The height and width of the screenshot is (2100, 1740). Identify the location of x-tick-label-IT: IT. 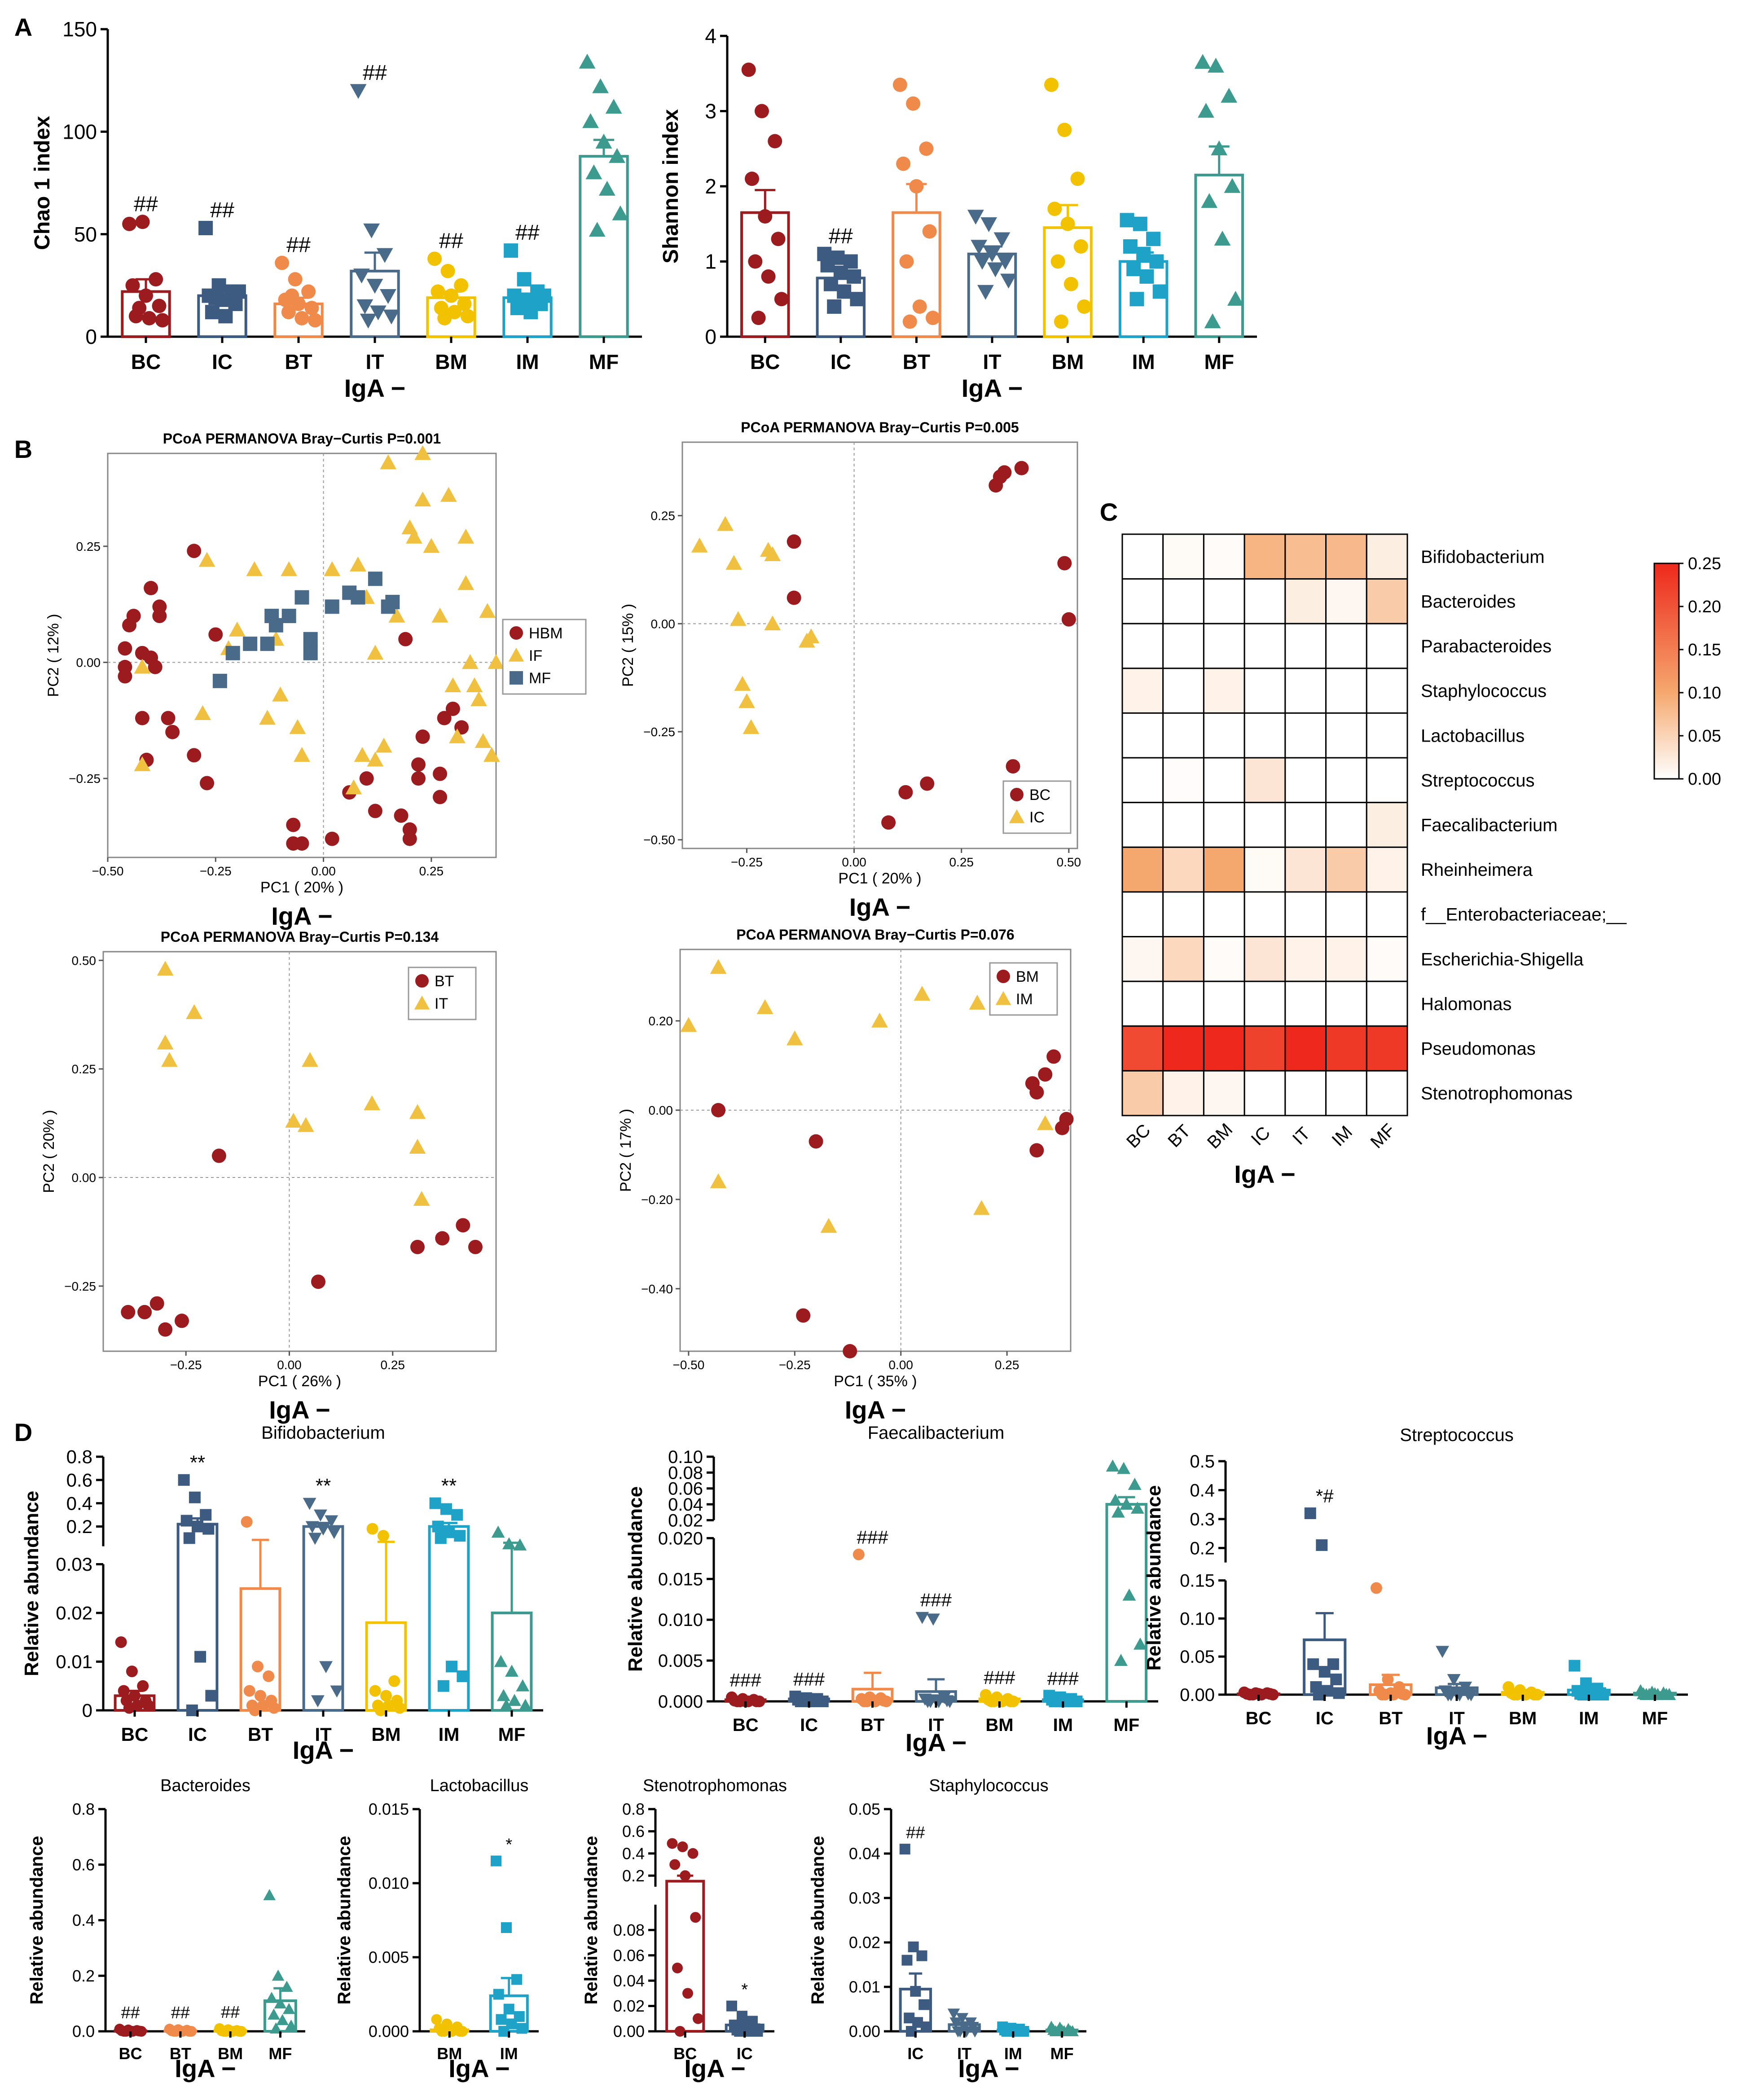
(375, 361).